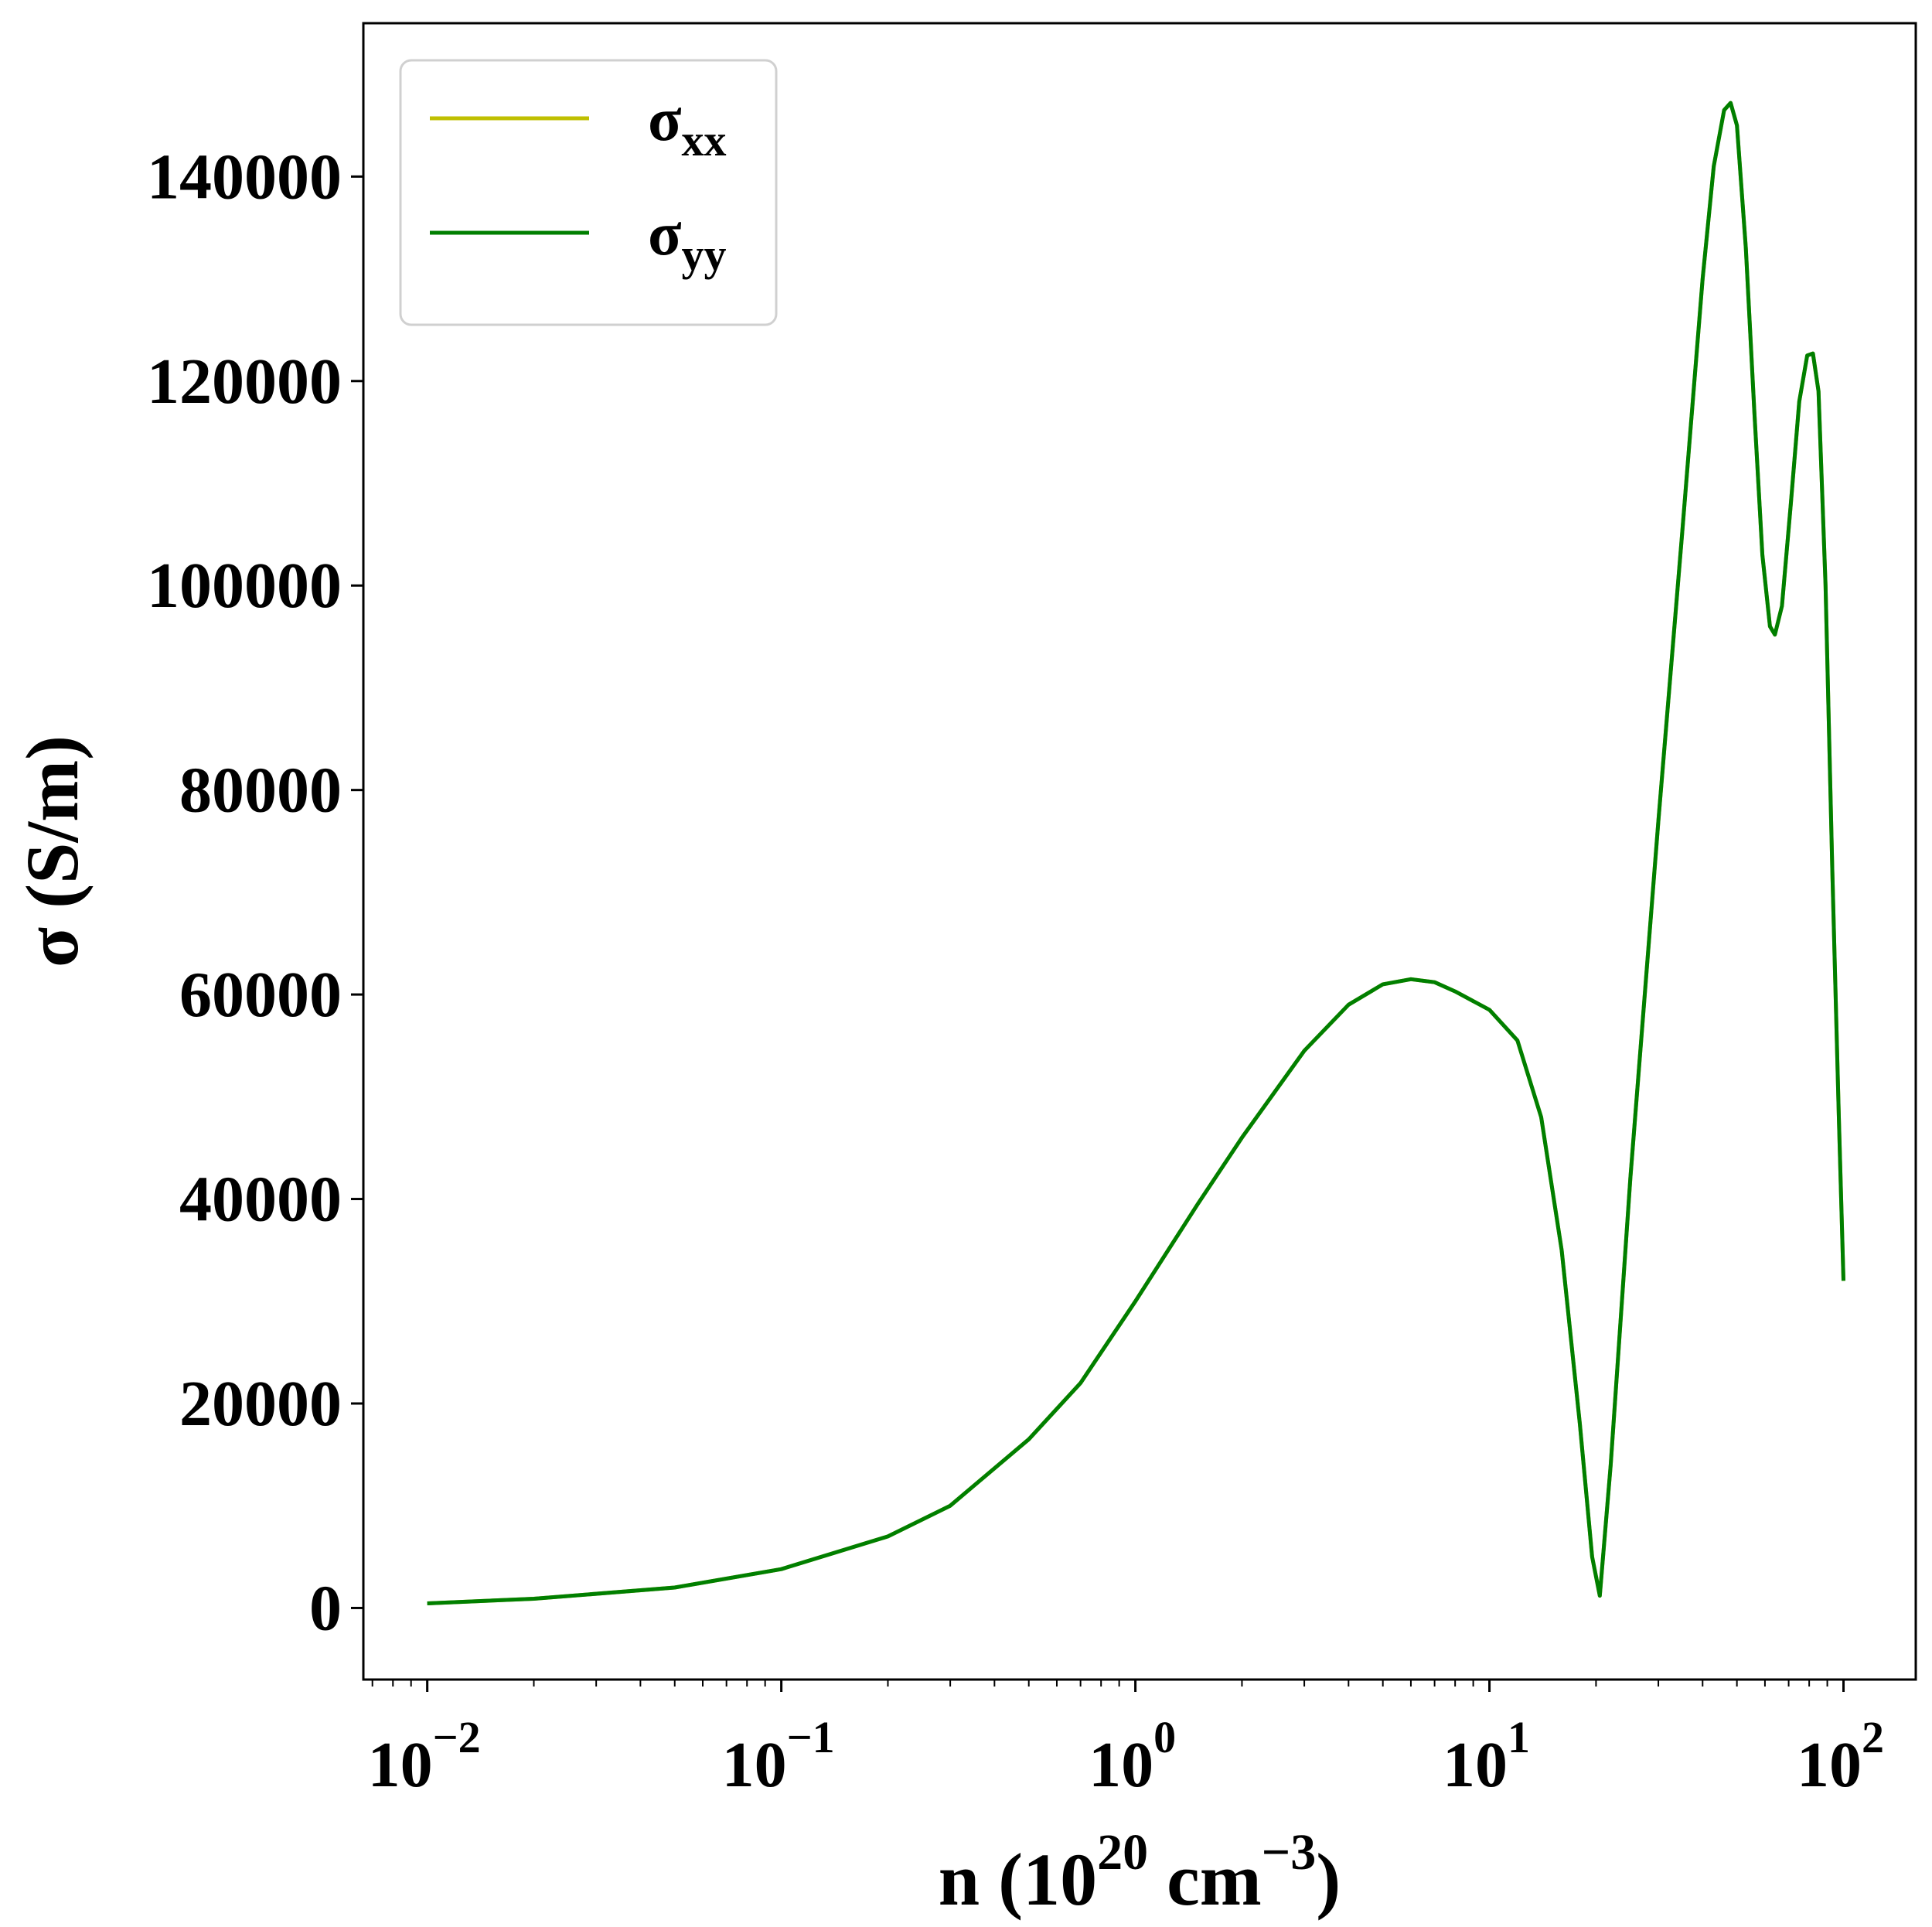 This screenshot has height=1927, width=1932. I want to click on legend: σxx σyy, so click(588, 192).